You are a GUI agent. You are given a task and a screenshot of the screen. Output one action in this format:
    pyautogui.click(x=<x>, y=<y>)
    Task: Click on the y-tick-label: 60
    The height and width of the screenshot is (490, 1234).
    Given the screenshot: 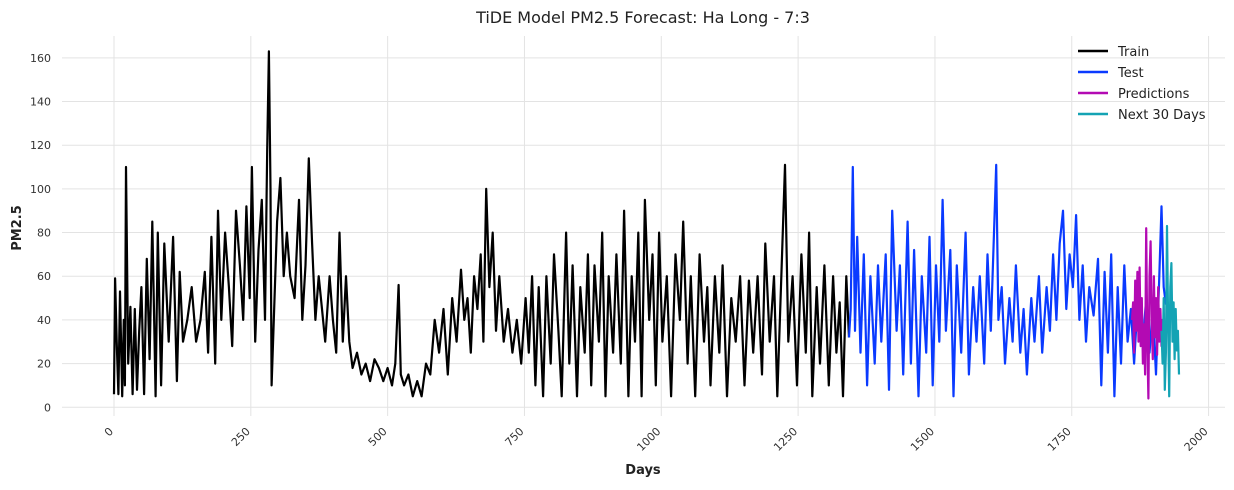 What is the action you would take?
    pyautogui.click(x=44, y=276)
    